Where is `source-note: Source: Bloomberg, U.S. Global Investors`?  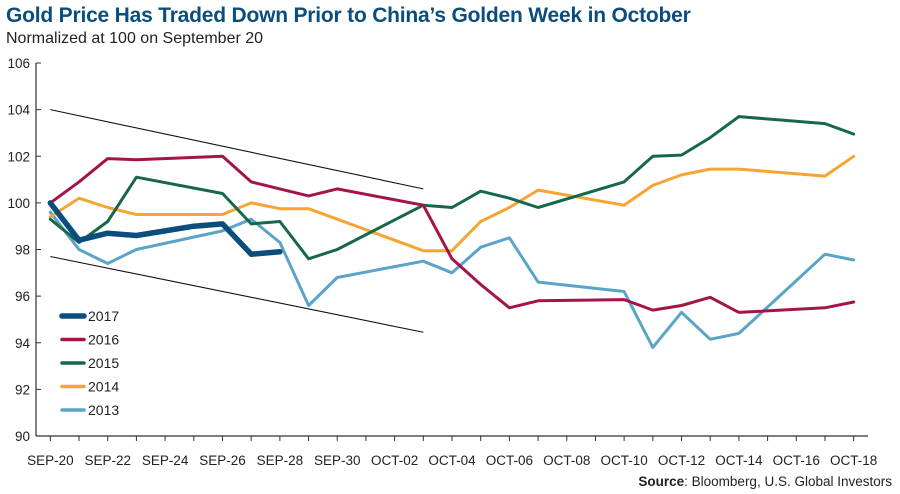
source-note: Source: Bloomberg, U.S. Global Investors is located at coordinates (765, 481).